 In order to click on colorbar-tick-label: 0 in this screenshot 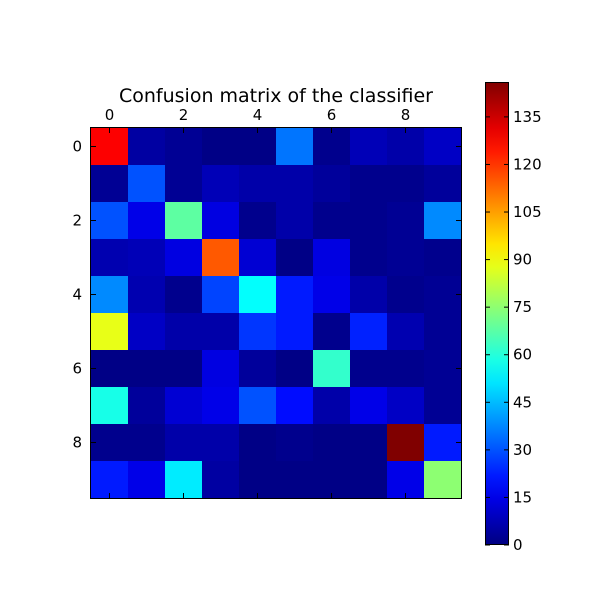, I will do `click(518, 545)`.